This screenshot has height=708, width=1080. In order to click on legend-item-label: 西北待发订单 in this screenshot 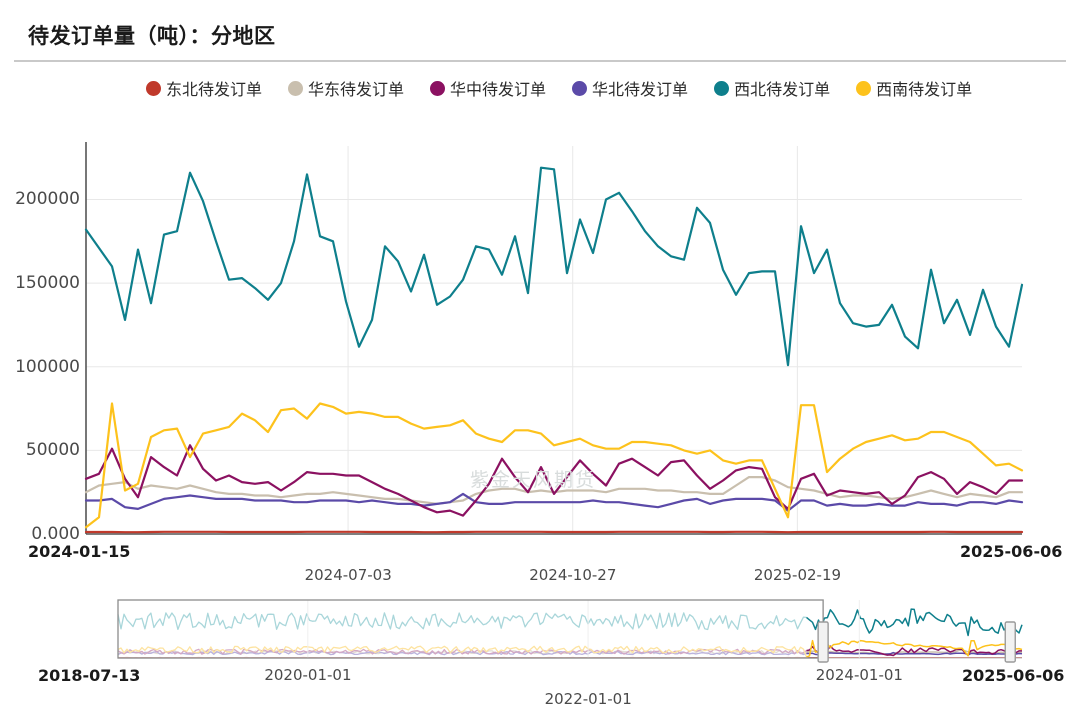, I will do `click(782, 88)`.